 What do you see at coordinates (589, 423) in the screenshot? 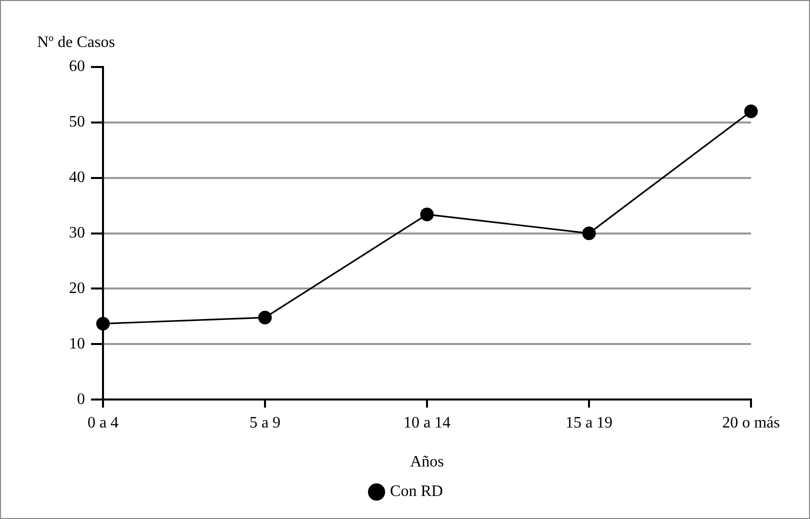
I see `x-tick-label: 15 a 19` at bounding box center [589, 423].